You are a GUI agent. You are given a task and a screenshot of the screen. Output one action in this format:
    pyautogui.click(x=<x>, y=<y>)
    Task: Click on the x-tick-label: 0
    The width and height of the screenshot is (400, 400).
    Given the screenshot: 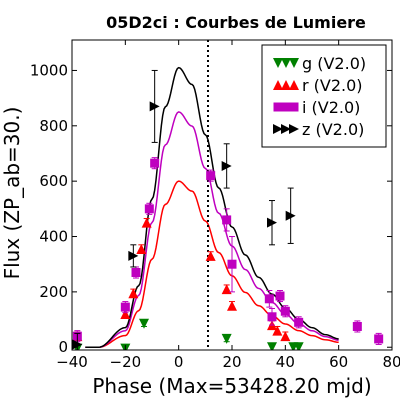 What is the action you would take?
    pyautogui.click(x=179, y=362)
    